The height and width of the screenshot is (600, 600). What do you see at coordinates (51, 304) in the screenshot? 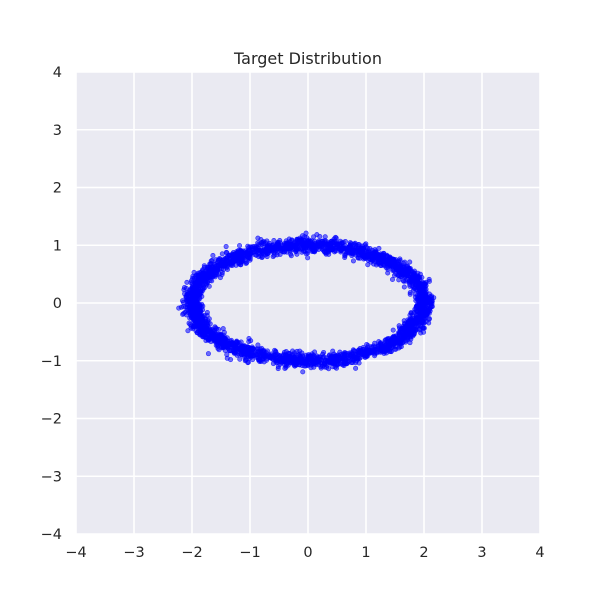
I see `y-axis-ticks: −4 −3 −2 −1 0 1 2 3 4` at bounding box center [51, 304].